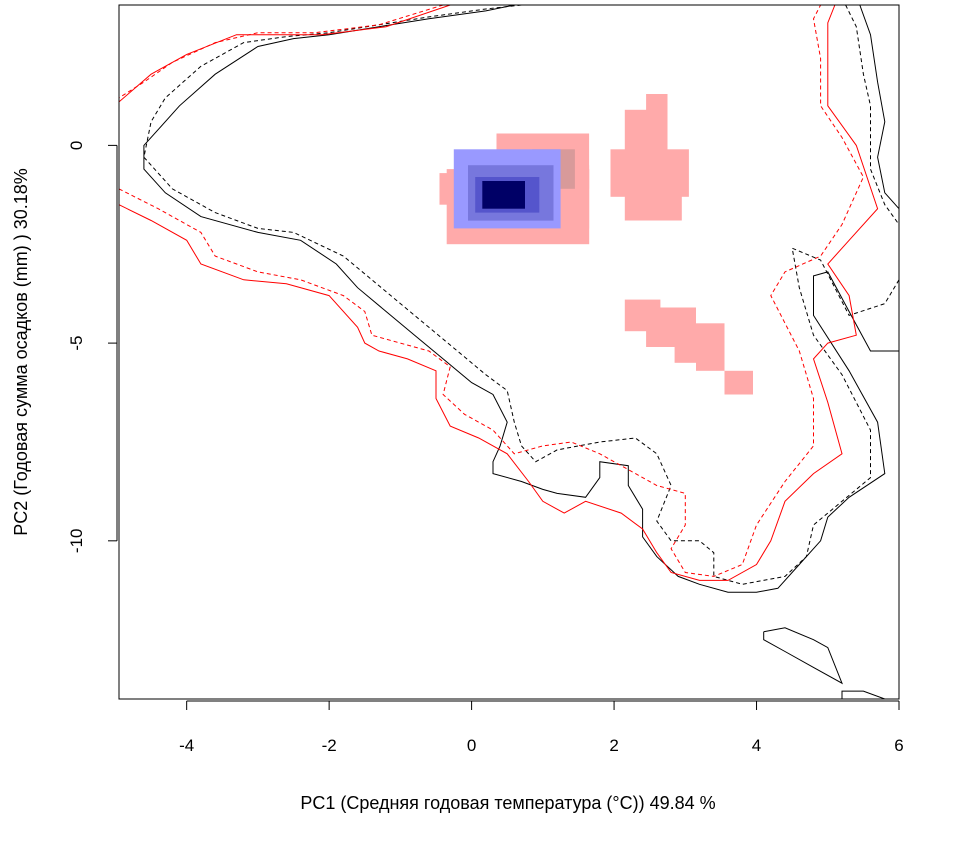 The image size is (960, 846). Describe the element at coordinates (76, 145) in the screenshot. I see `y-tick-label: 0` at that location.